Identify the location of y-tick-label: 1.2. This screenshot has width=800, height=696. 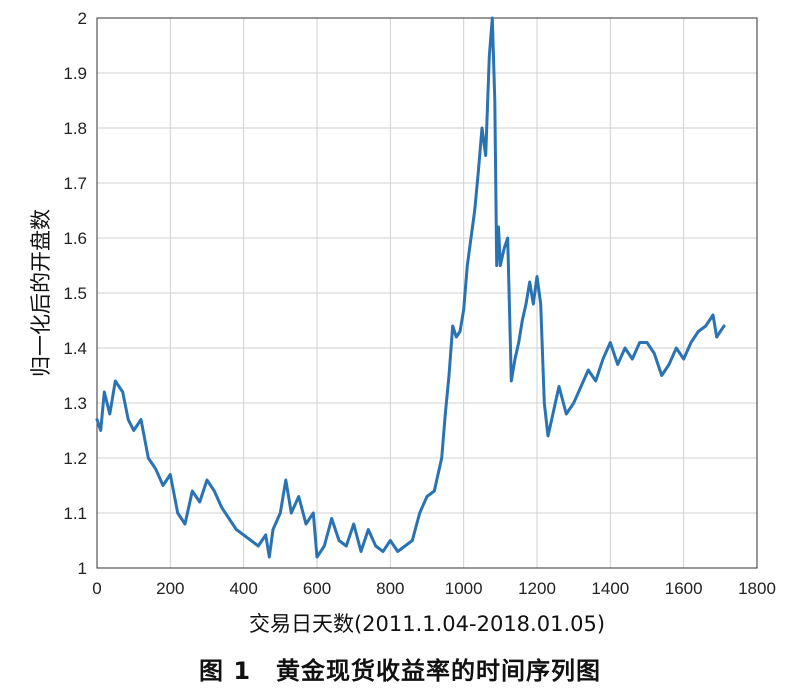
(75, 458).